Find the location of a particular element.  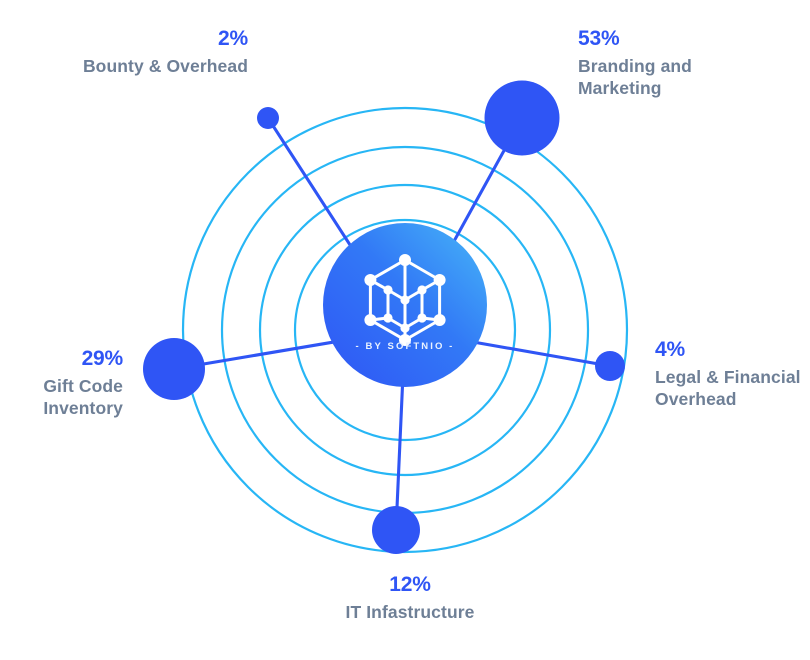

percent-legal: 4% is located at coordinates (670, 349).